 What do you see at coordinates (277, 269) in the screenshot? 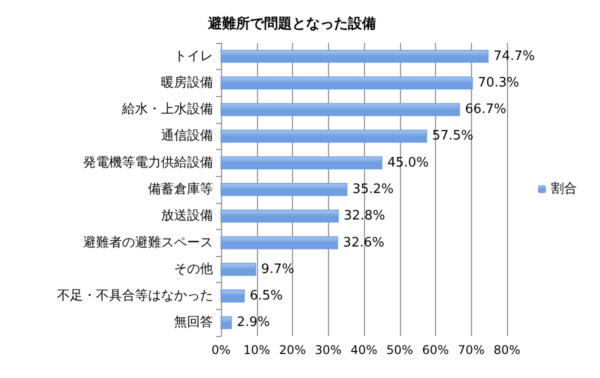
I see `data-label: 9.7%` at bounding box center [277, 269].